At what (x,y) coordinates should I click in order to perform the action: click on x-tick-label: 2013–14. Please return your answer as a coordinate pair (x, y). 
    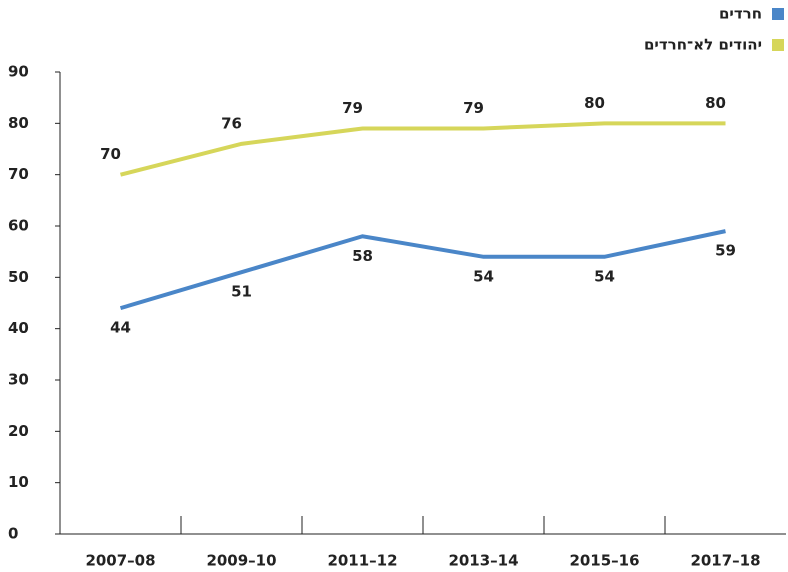
    Looking at the image, I should click on (483, 561).